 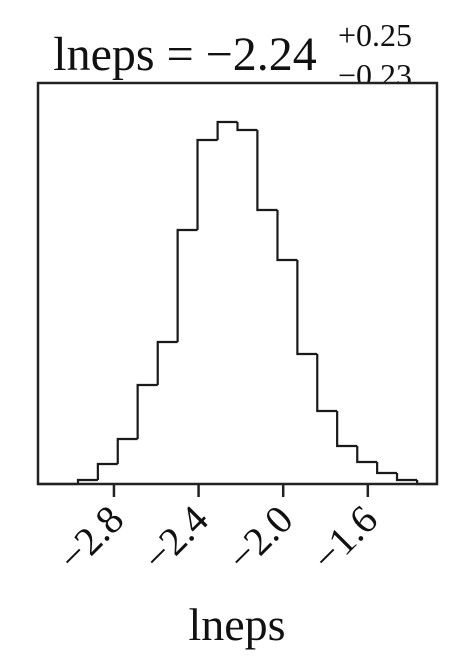 What do you see at coordinates (344, 538) in the screenshot?
I see `x-tick-label: −1.6` at bounding box center [344, 538].